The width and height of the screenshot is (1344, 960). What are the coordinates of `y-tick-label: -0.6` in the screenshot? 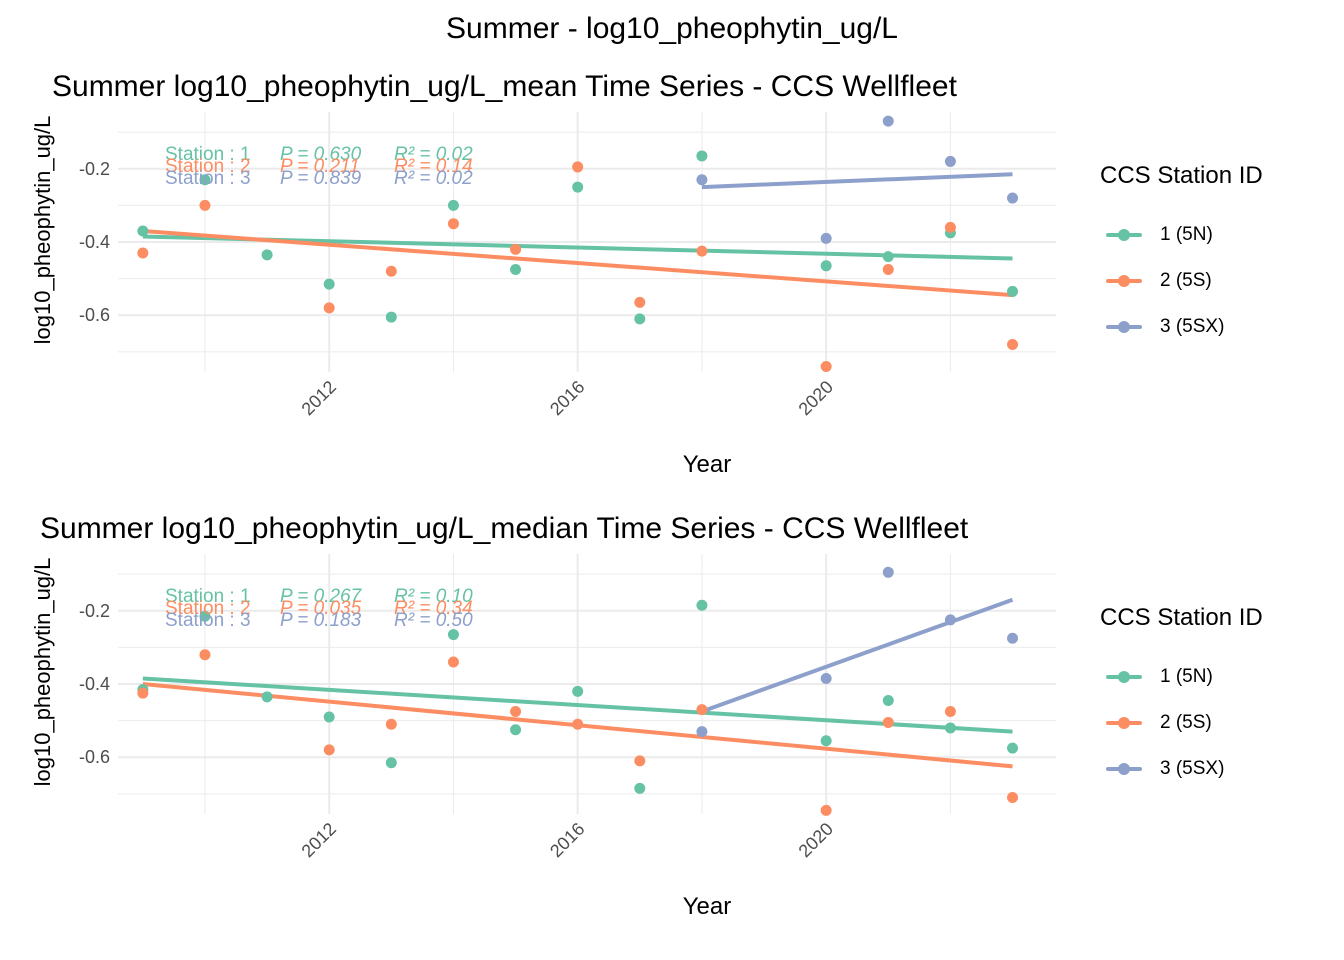 It's located at (94, 757).